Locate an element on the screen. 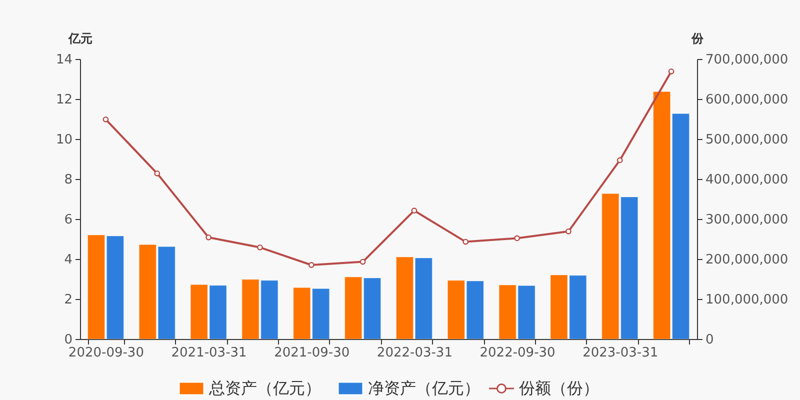 The height and width of the screenshot is (400, 800). y-tick-label: 4 is located at coordinates (68, 260).